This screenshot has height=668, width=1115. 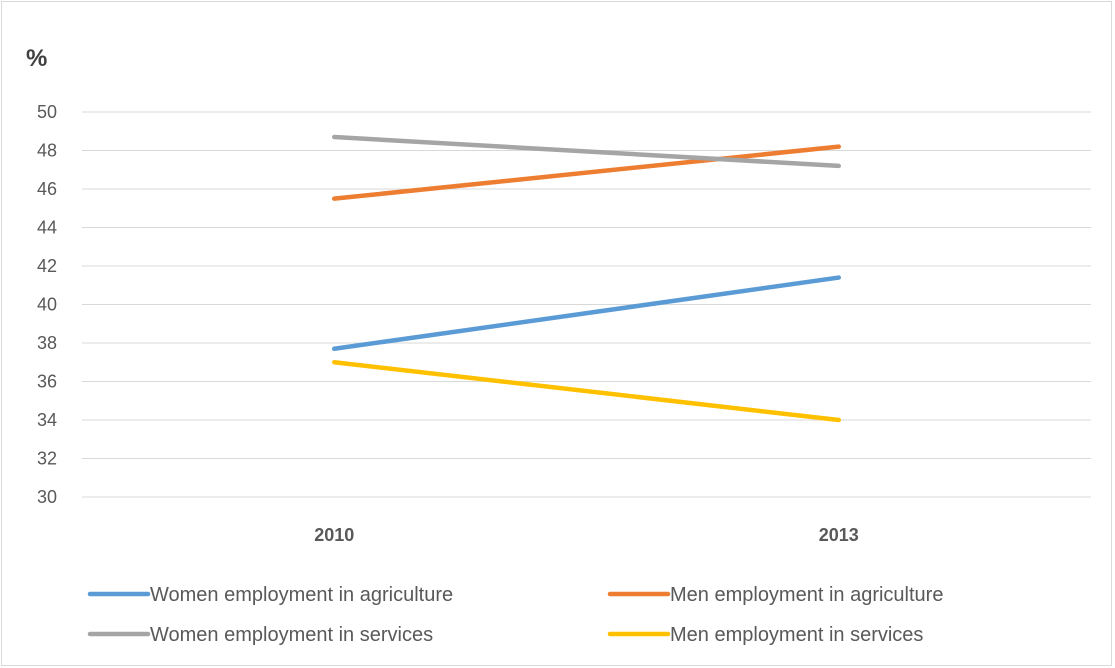 I want to click on x-category-label: 2013, so click(x=839, y=535).